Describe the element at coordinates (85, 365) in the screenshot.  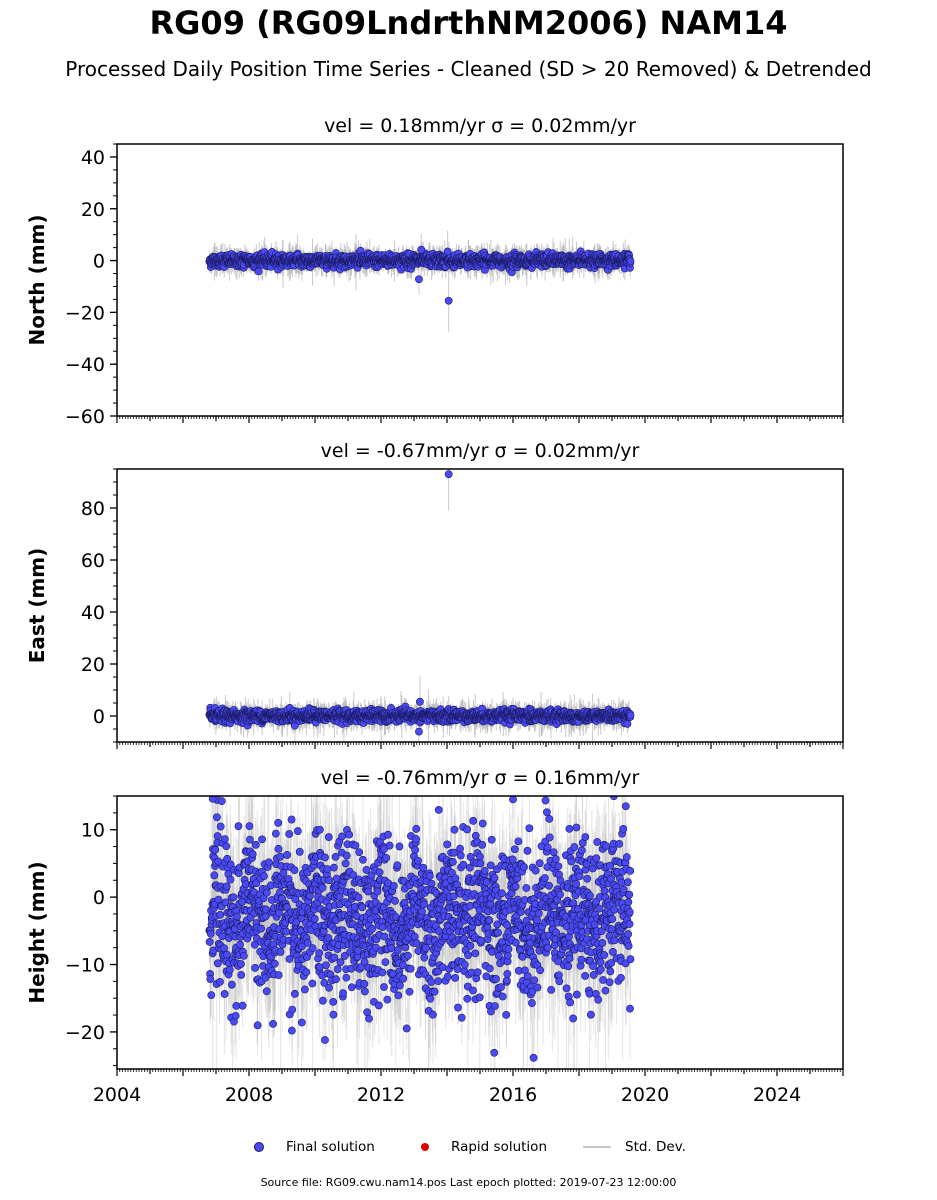
I see `y-tick-label: −40` at that location.